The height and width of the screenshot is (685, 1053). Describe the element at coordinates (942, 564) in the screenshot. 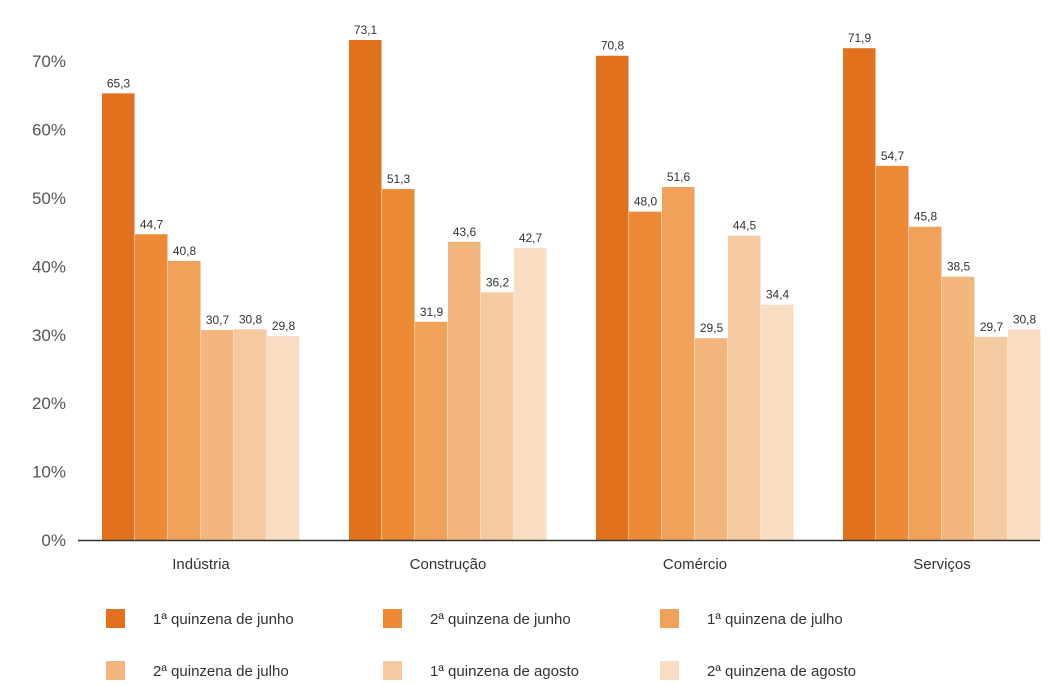

I see `category-label: Serviços` at that location.